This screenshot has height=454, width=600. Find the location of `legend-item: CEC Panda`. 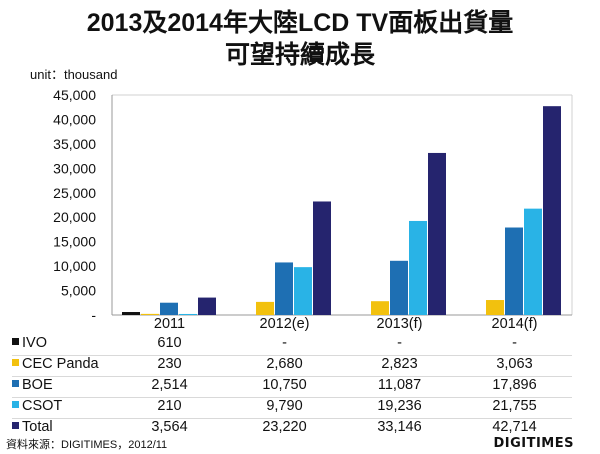

legend-item: CEC Panda is located at coordinates (55, 364).